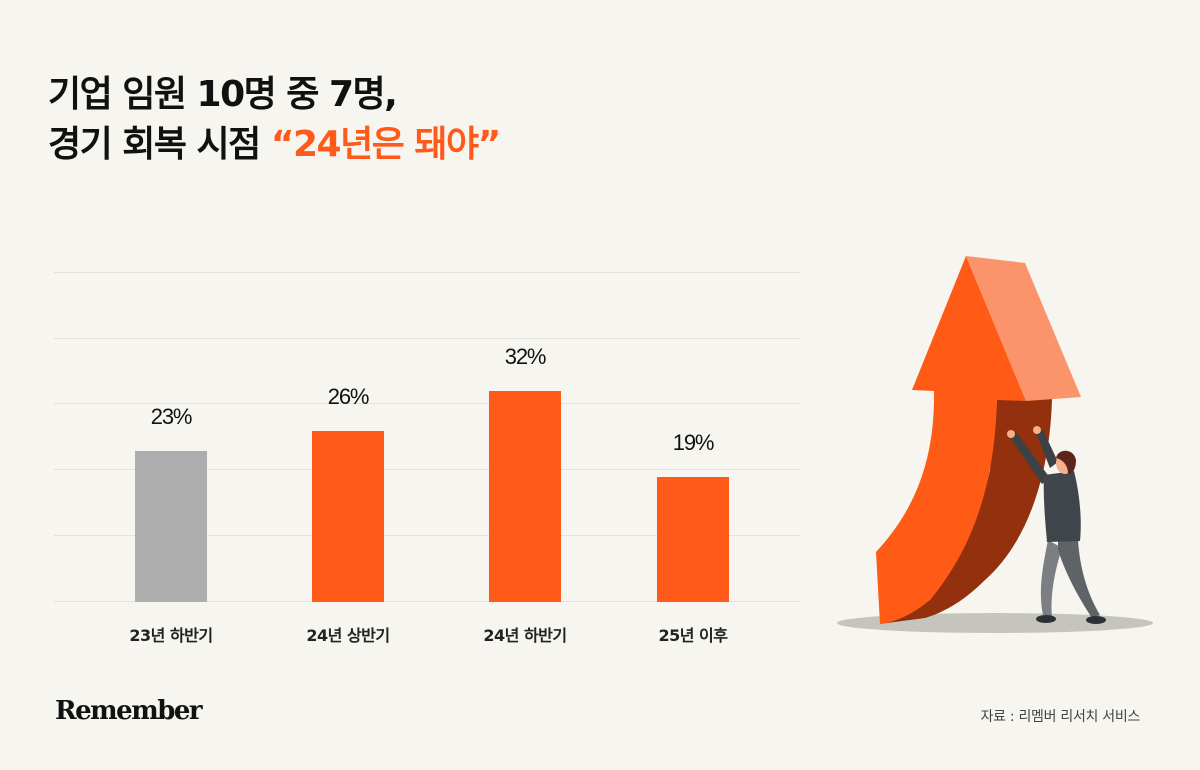 The width and height of the screenshot is (1200, 770). I want to click on category-label: 25년 이후, so click(693, 635).